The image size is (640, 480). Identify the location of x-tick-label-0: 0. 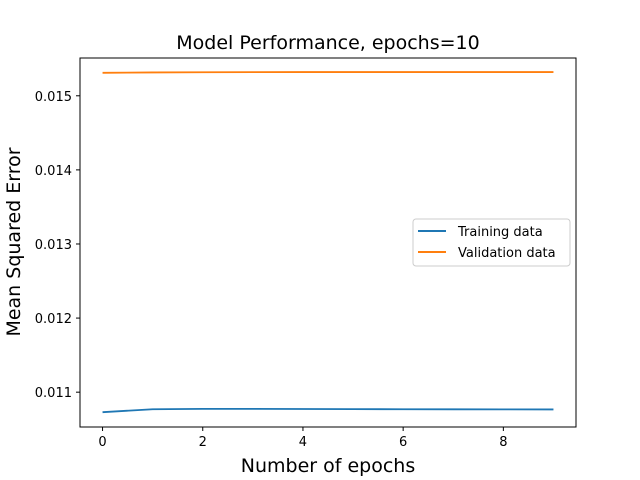
(102, 442).